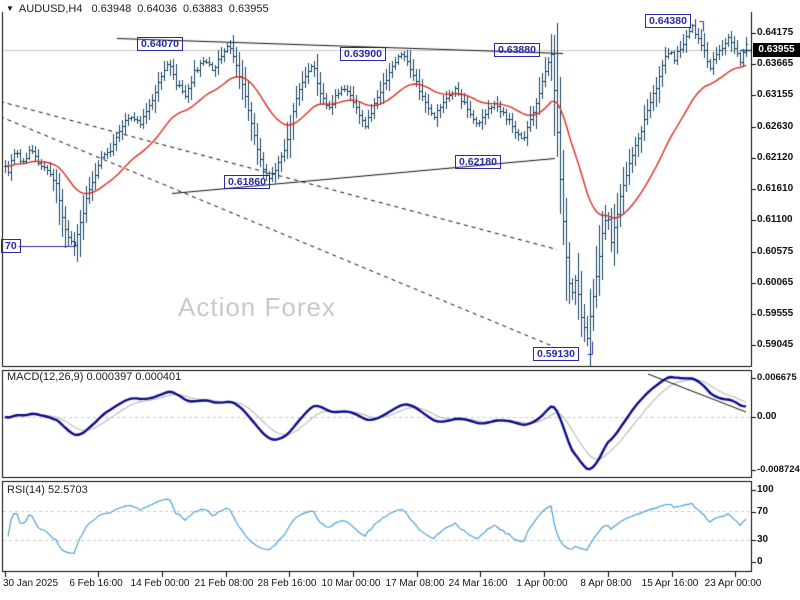 This screenshot has width=800, height=600. What do you see at coordinates (668, 21) in the screenshot?
I see `price-level-label: 0.64380` at bounding box center [668, 21].